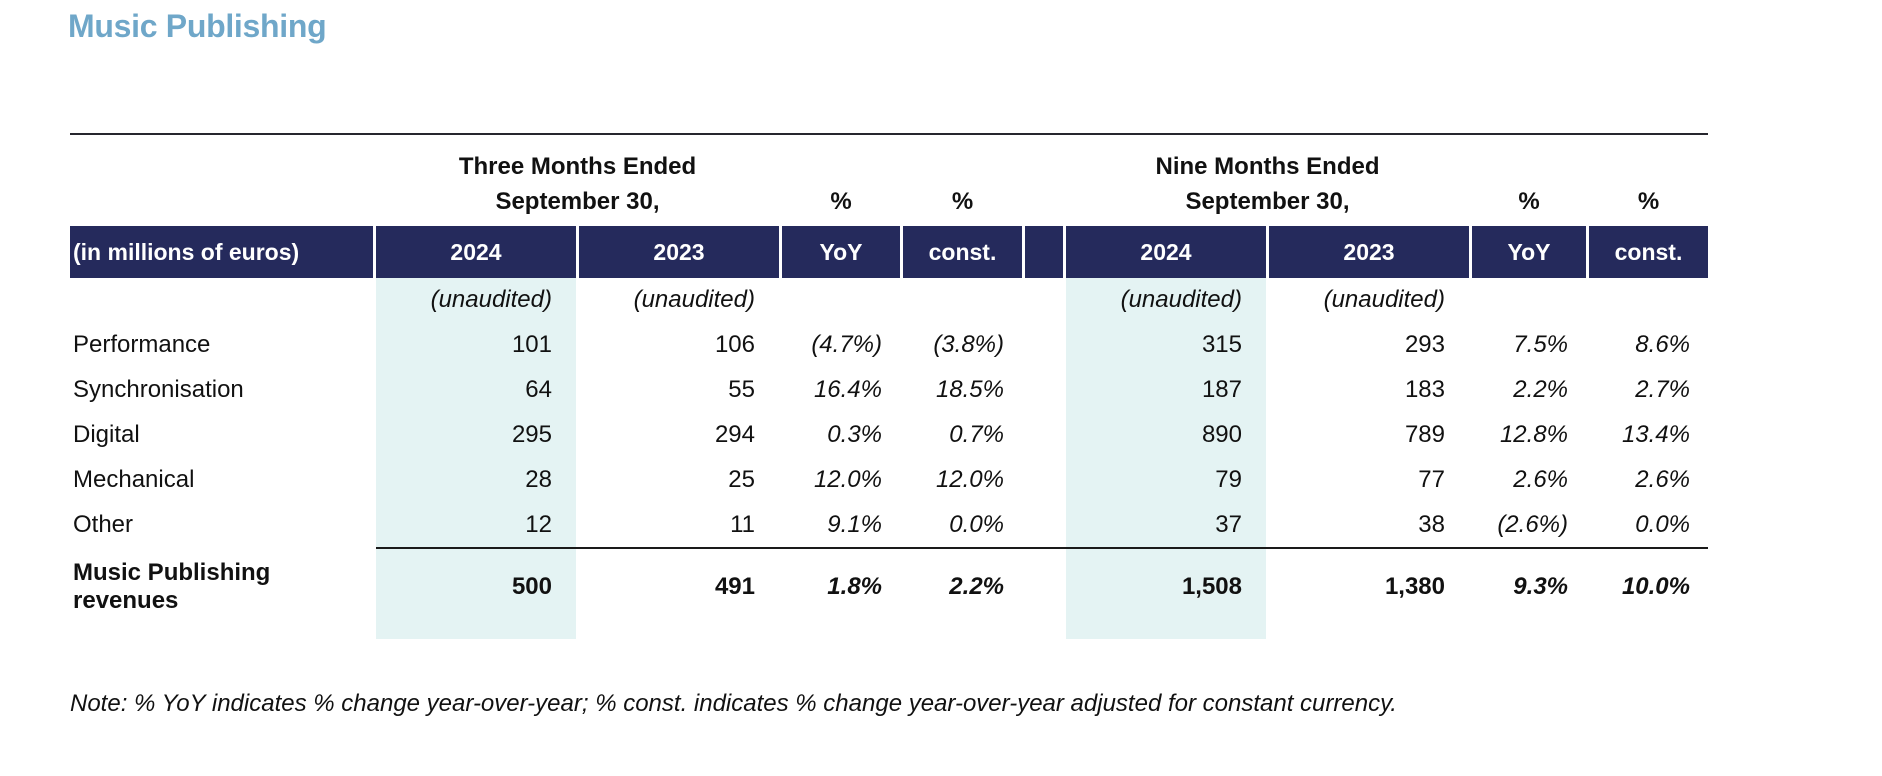 Image resolution: width=1882 pixels, height=776 pixels. I want to click on cell: 7.5%, so click(1540, 344).